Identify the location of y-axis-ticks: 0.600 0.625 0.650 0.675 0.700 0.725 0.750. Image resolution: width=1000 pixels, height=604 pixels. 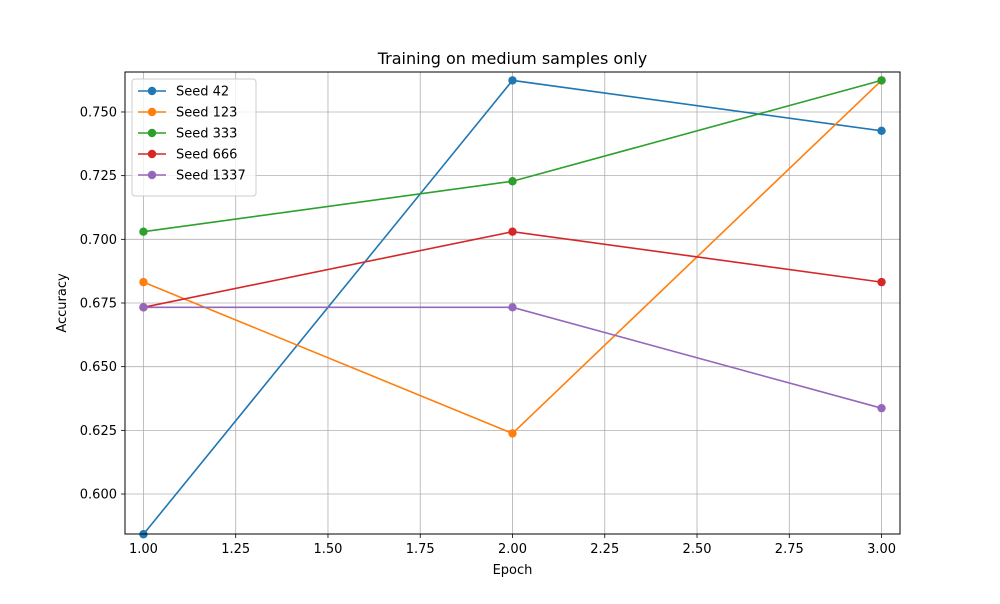
(102, 304).